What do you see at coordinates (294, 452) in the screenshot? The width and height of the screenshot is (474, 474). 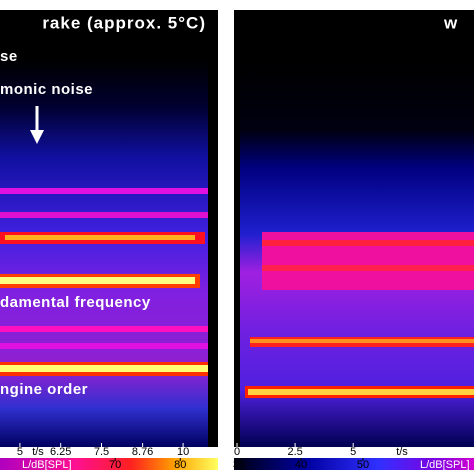 I see `x-tick-label: 2.5` at bounding box center [294, 452].